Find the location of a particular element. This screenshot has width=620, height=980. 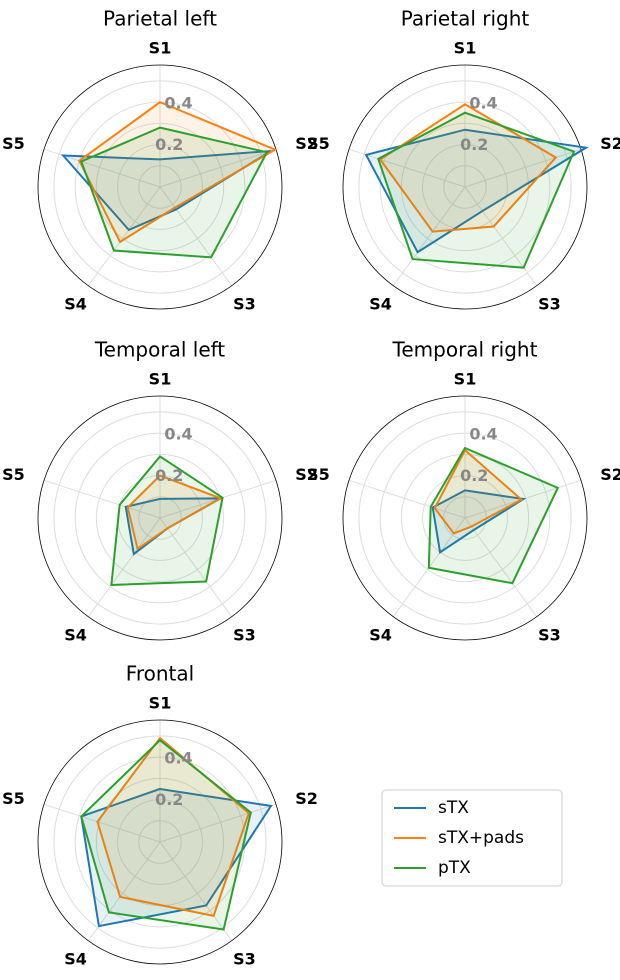

chart-title: Temporal right is located at coordinates (465, 350).